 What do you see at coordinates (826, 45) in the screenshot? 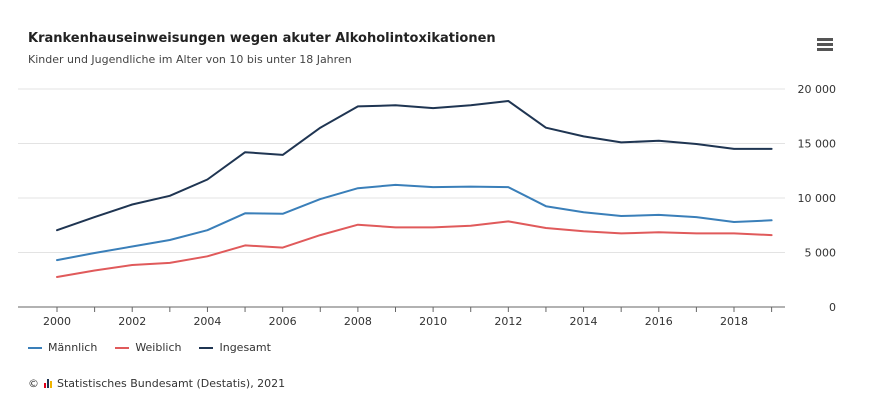
I see `hamburger-menu-icon` at bounding box center [826, 45].